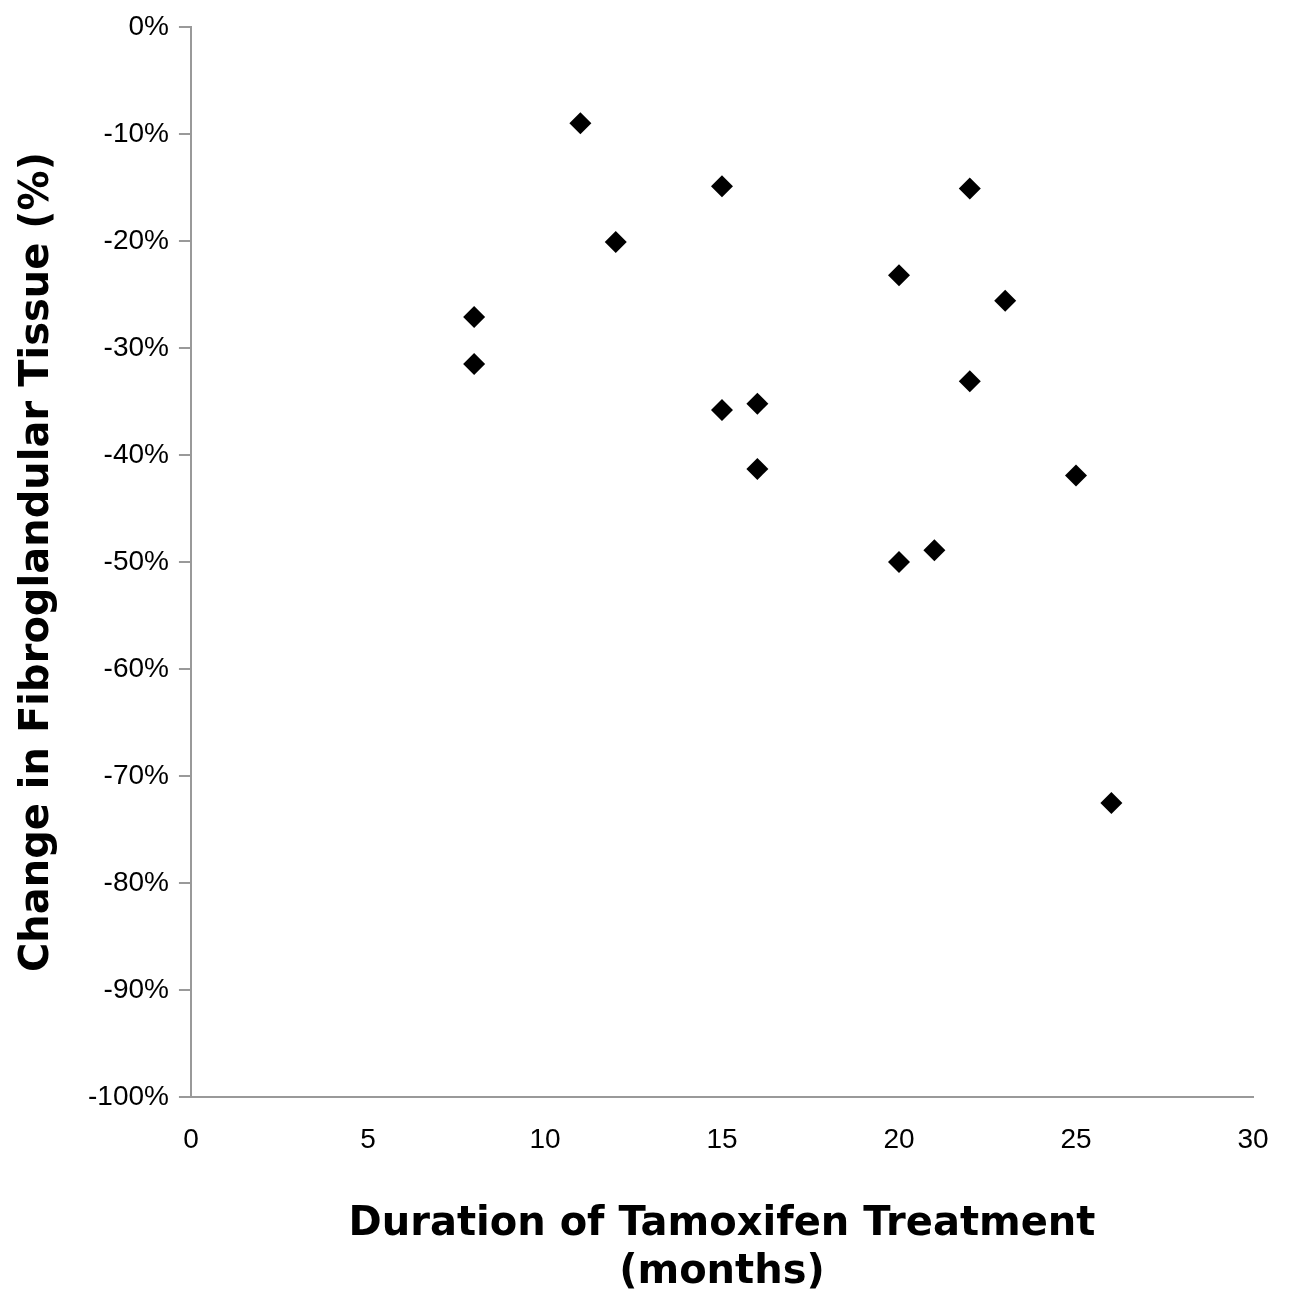 This screenshot has width=1293, height=1311. I want to click on y-tick-label: -20%, so click(136, 239).